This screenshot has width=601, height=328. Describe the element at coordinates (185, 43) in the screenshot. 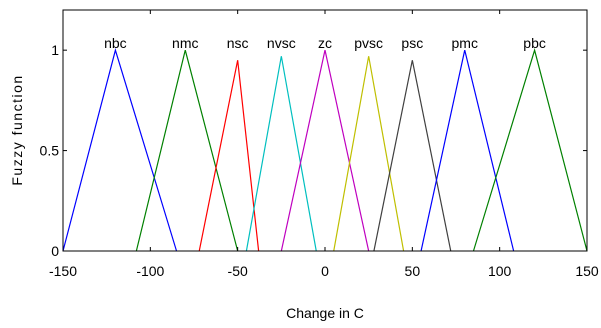

I see `series-label-nmc: nmc` at that location.